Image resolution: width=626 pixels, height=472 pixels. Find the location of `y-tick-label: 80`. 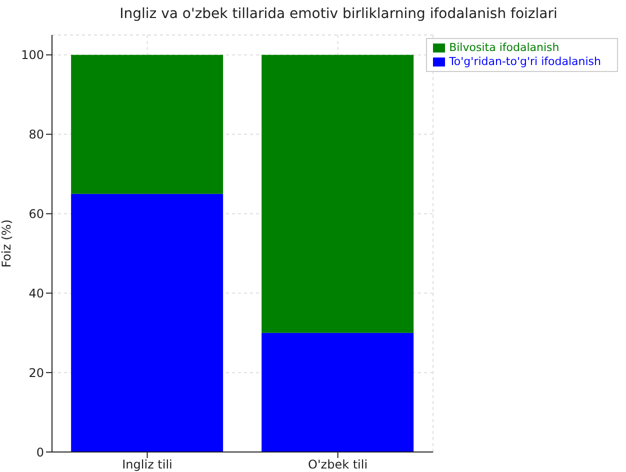

y-tick-label: 80 is located at coordinates (36, 135).